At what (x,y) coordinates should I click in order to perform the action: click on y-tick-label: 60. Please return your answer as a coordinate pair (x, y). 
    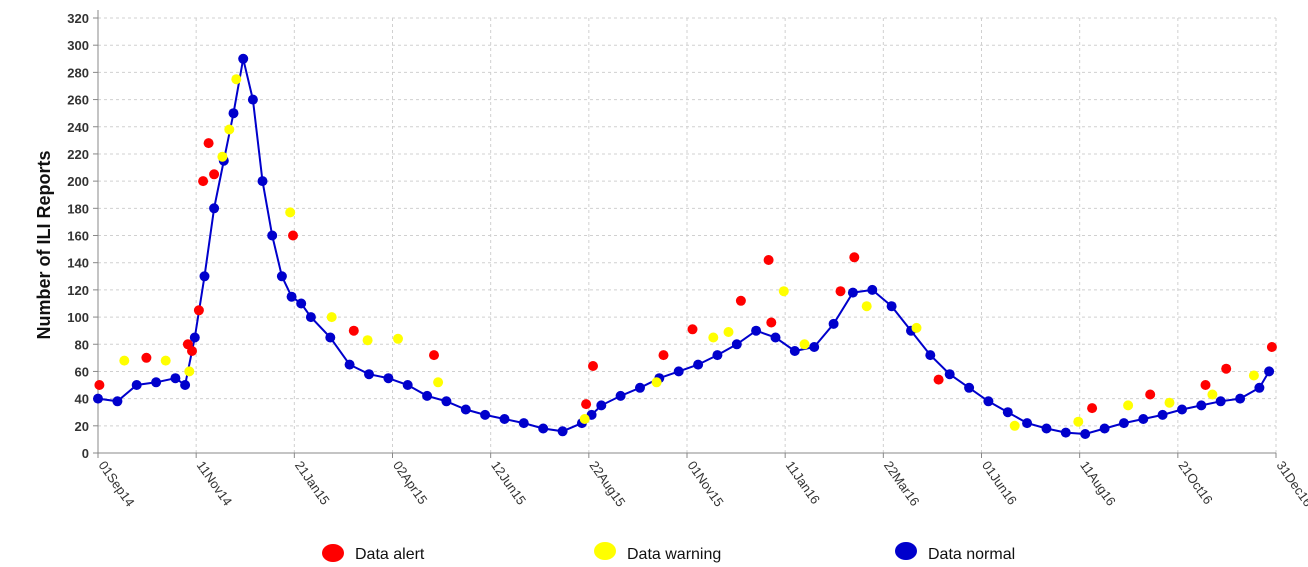
    Looking at the image, I should click on (82, 371).